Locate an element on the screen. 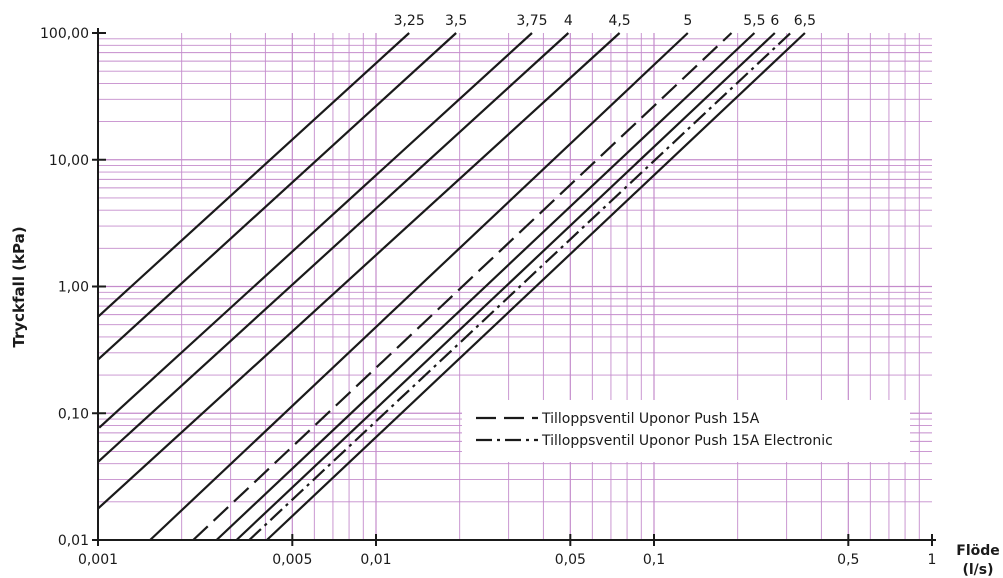 This screenshot has width=1003, height=578. series-top-label: 4,5 is located at coordinates (619, 21).